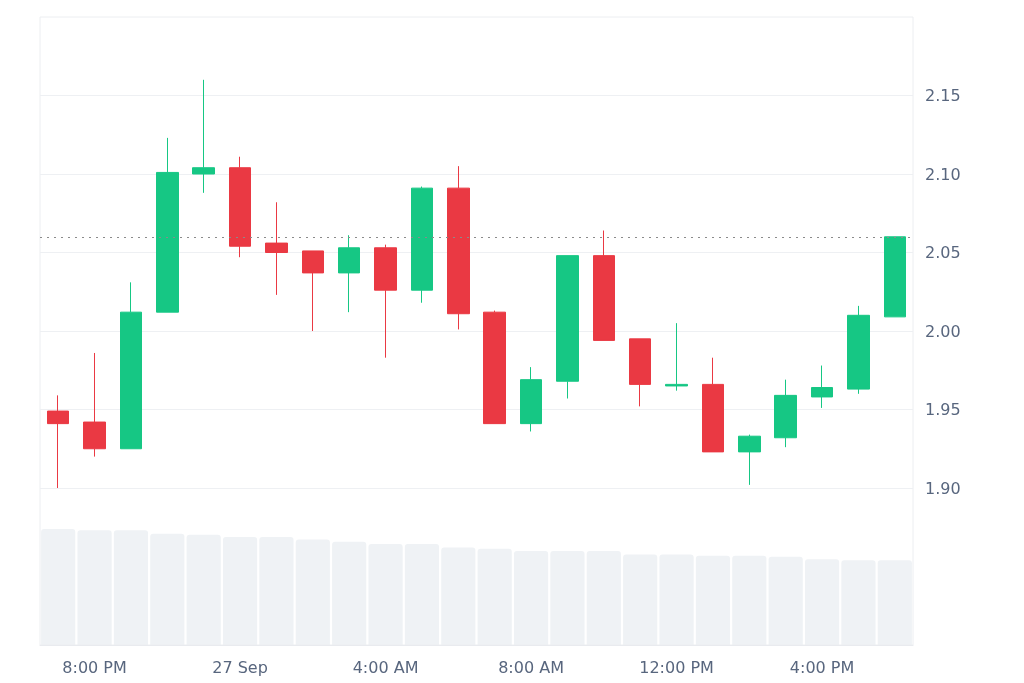  I want to click on x-tick-label: 12:00 PM, so click(676, 667).